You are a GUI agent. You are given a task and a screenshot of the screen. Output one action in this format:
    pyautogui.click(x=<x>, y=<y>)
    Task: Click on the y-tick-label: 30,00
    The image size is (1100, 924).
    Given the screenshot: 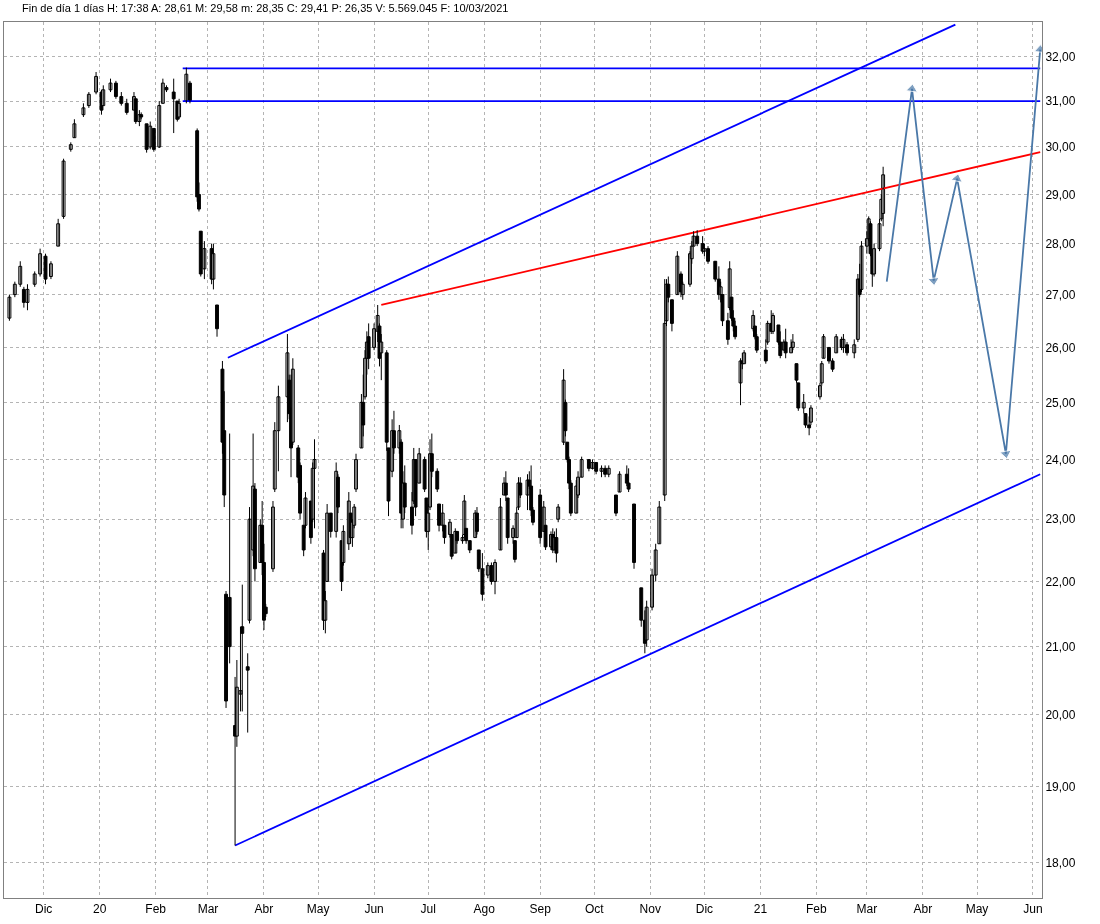 What is the action you would take?
    pyautogui.click(x=1060, y=147)
    